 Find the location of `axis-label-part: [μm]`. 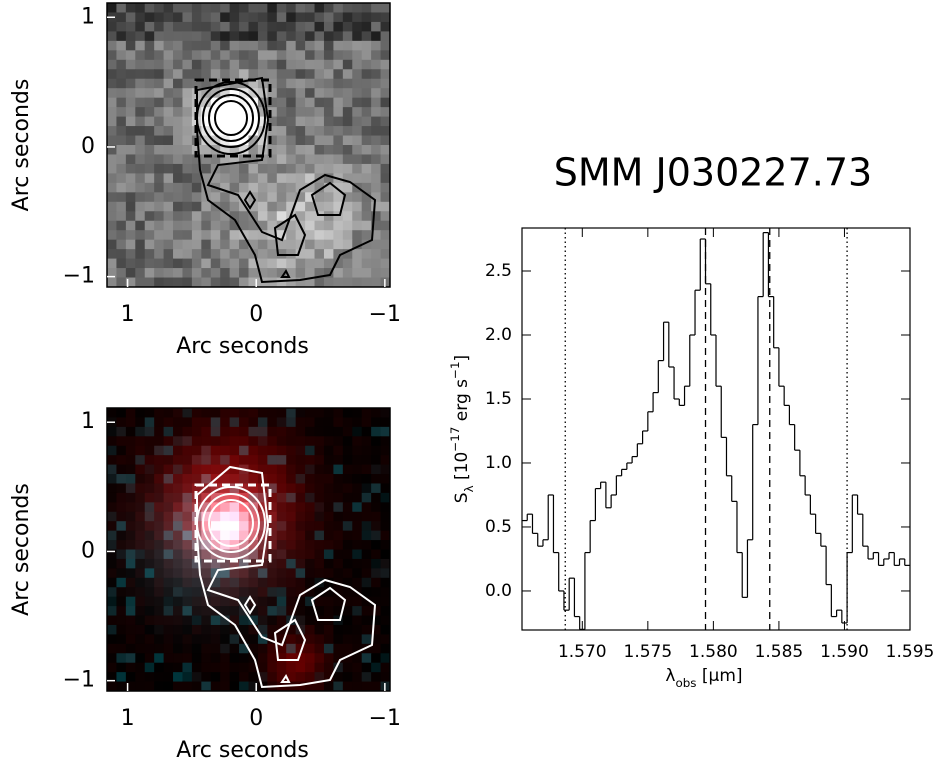

axis-label-part: [μm] is located at coordinates (720, 676).